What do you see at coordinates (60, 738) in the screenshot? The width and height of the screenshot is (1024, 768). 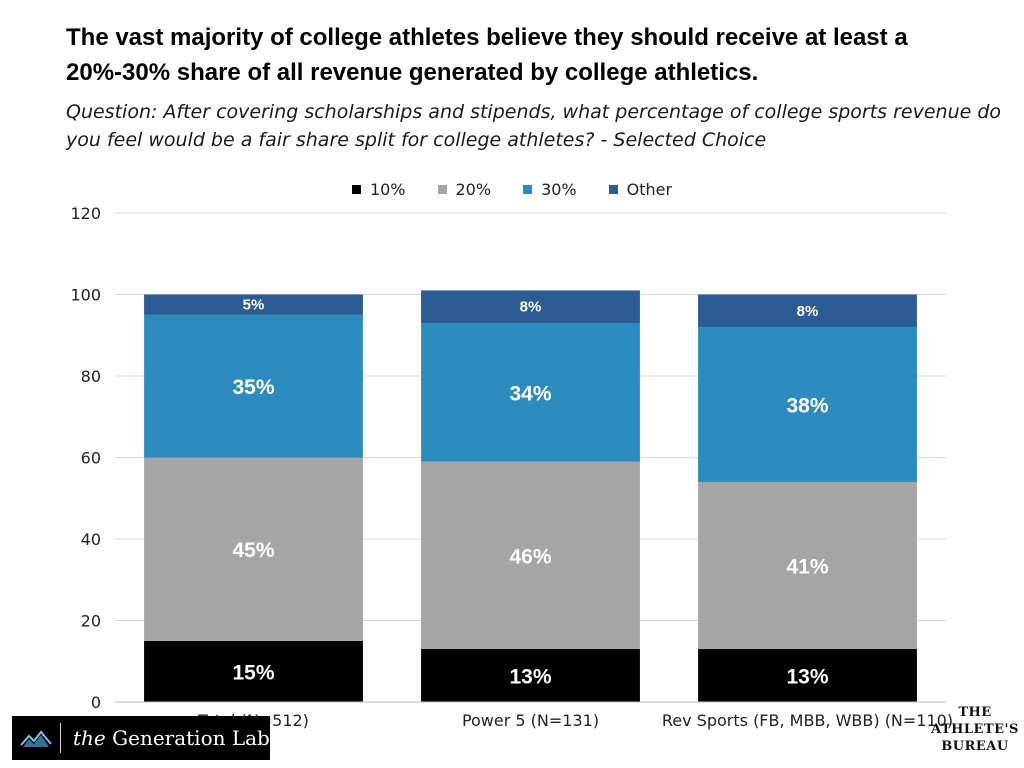 I see `brand-divider` at bounding box center [60, 738].